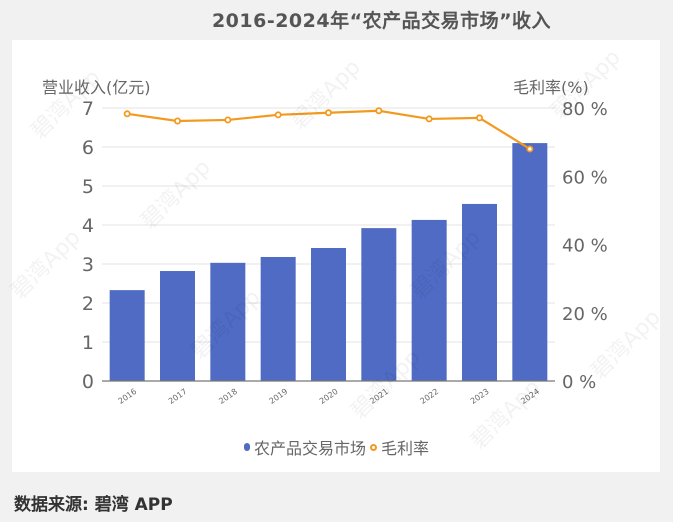 The height and width of the screenshot is (522, 673). I want to click on left-tick-label: 5, so click(88, 187).